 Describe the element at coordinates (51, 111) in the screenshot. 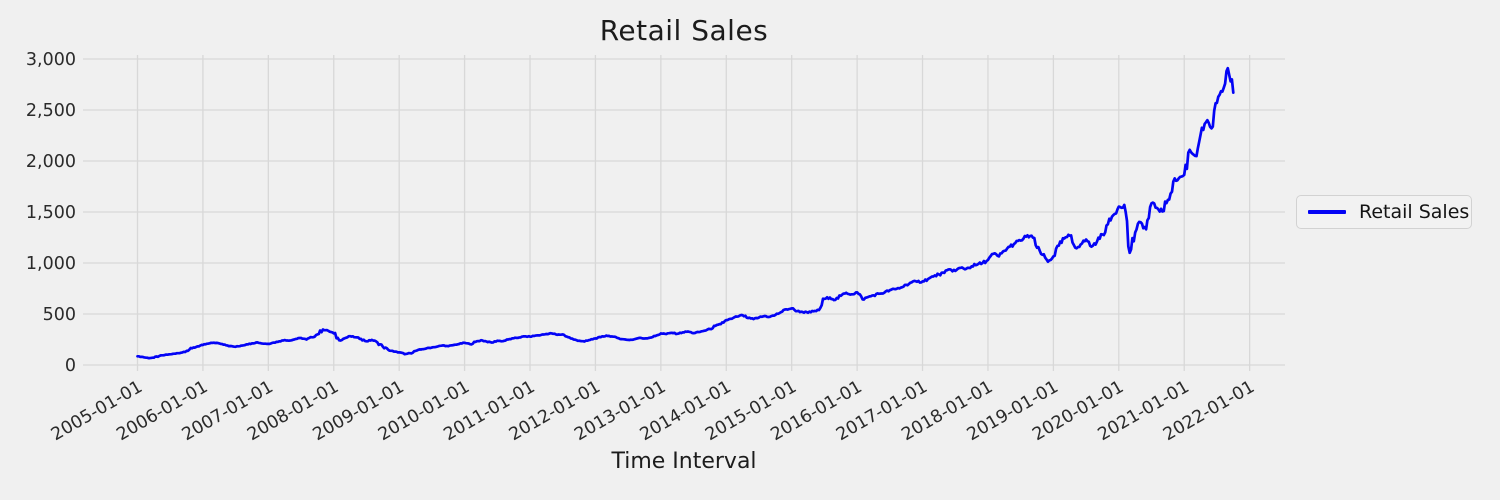

I see `y-tick-label: 2,500` at that location.